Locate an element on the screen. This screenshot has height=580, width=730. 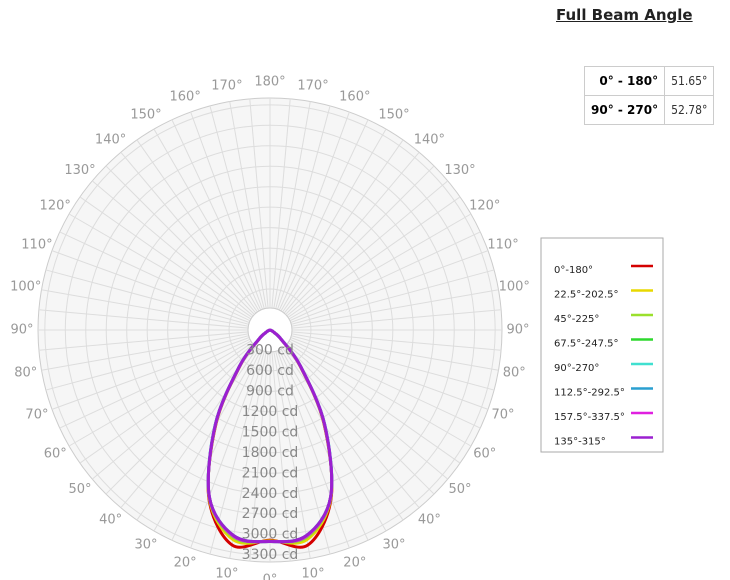
r-tick-label: 1800 cd is located at coordinates (270, 453).